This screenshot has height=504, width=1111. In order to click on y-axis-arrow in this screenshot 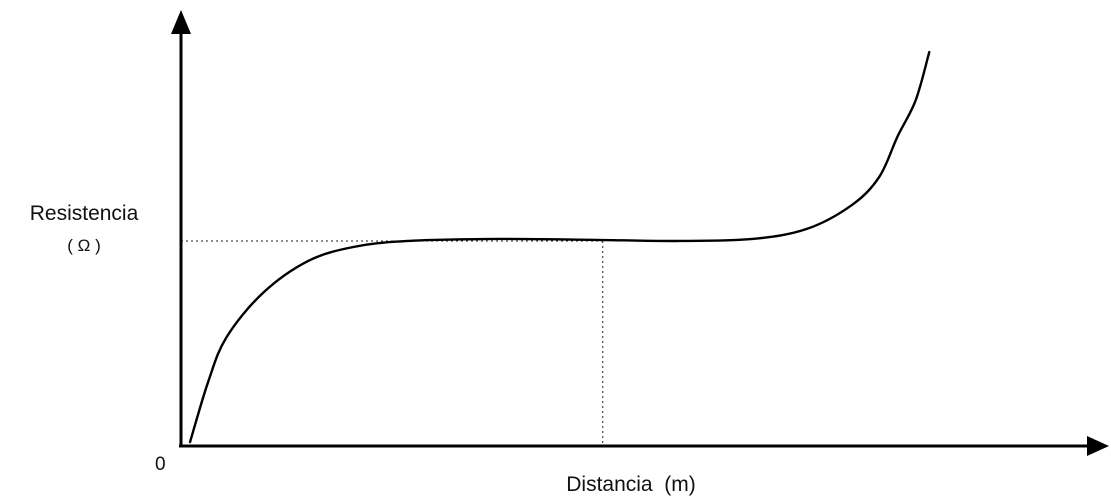, I will do `click(181, 22)`.